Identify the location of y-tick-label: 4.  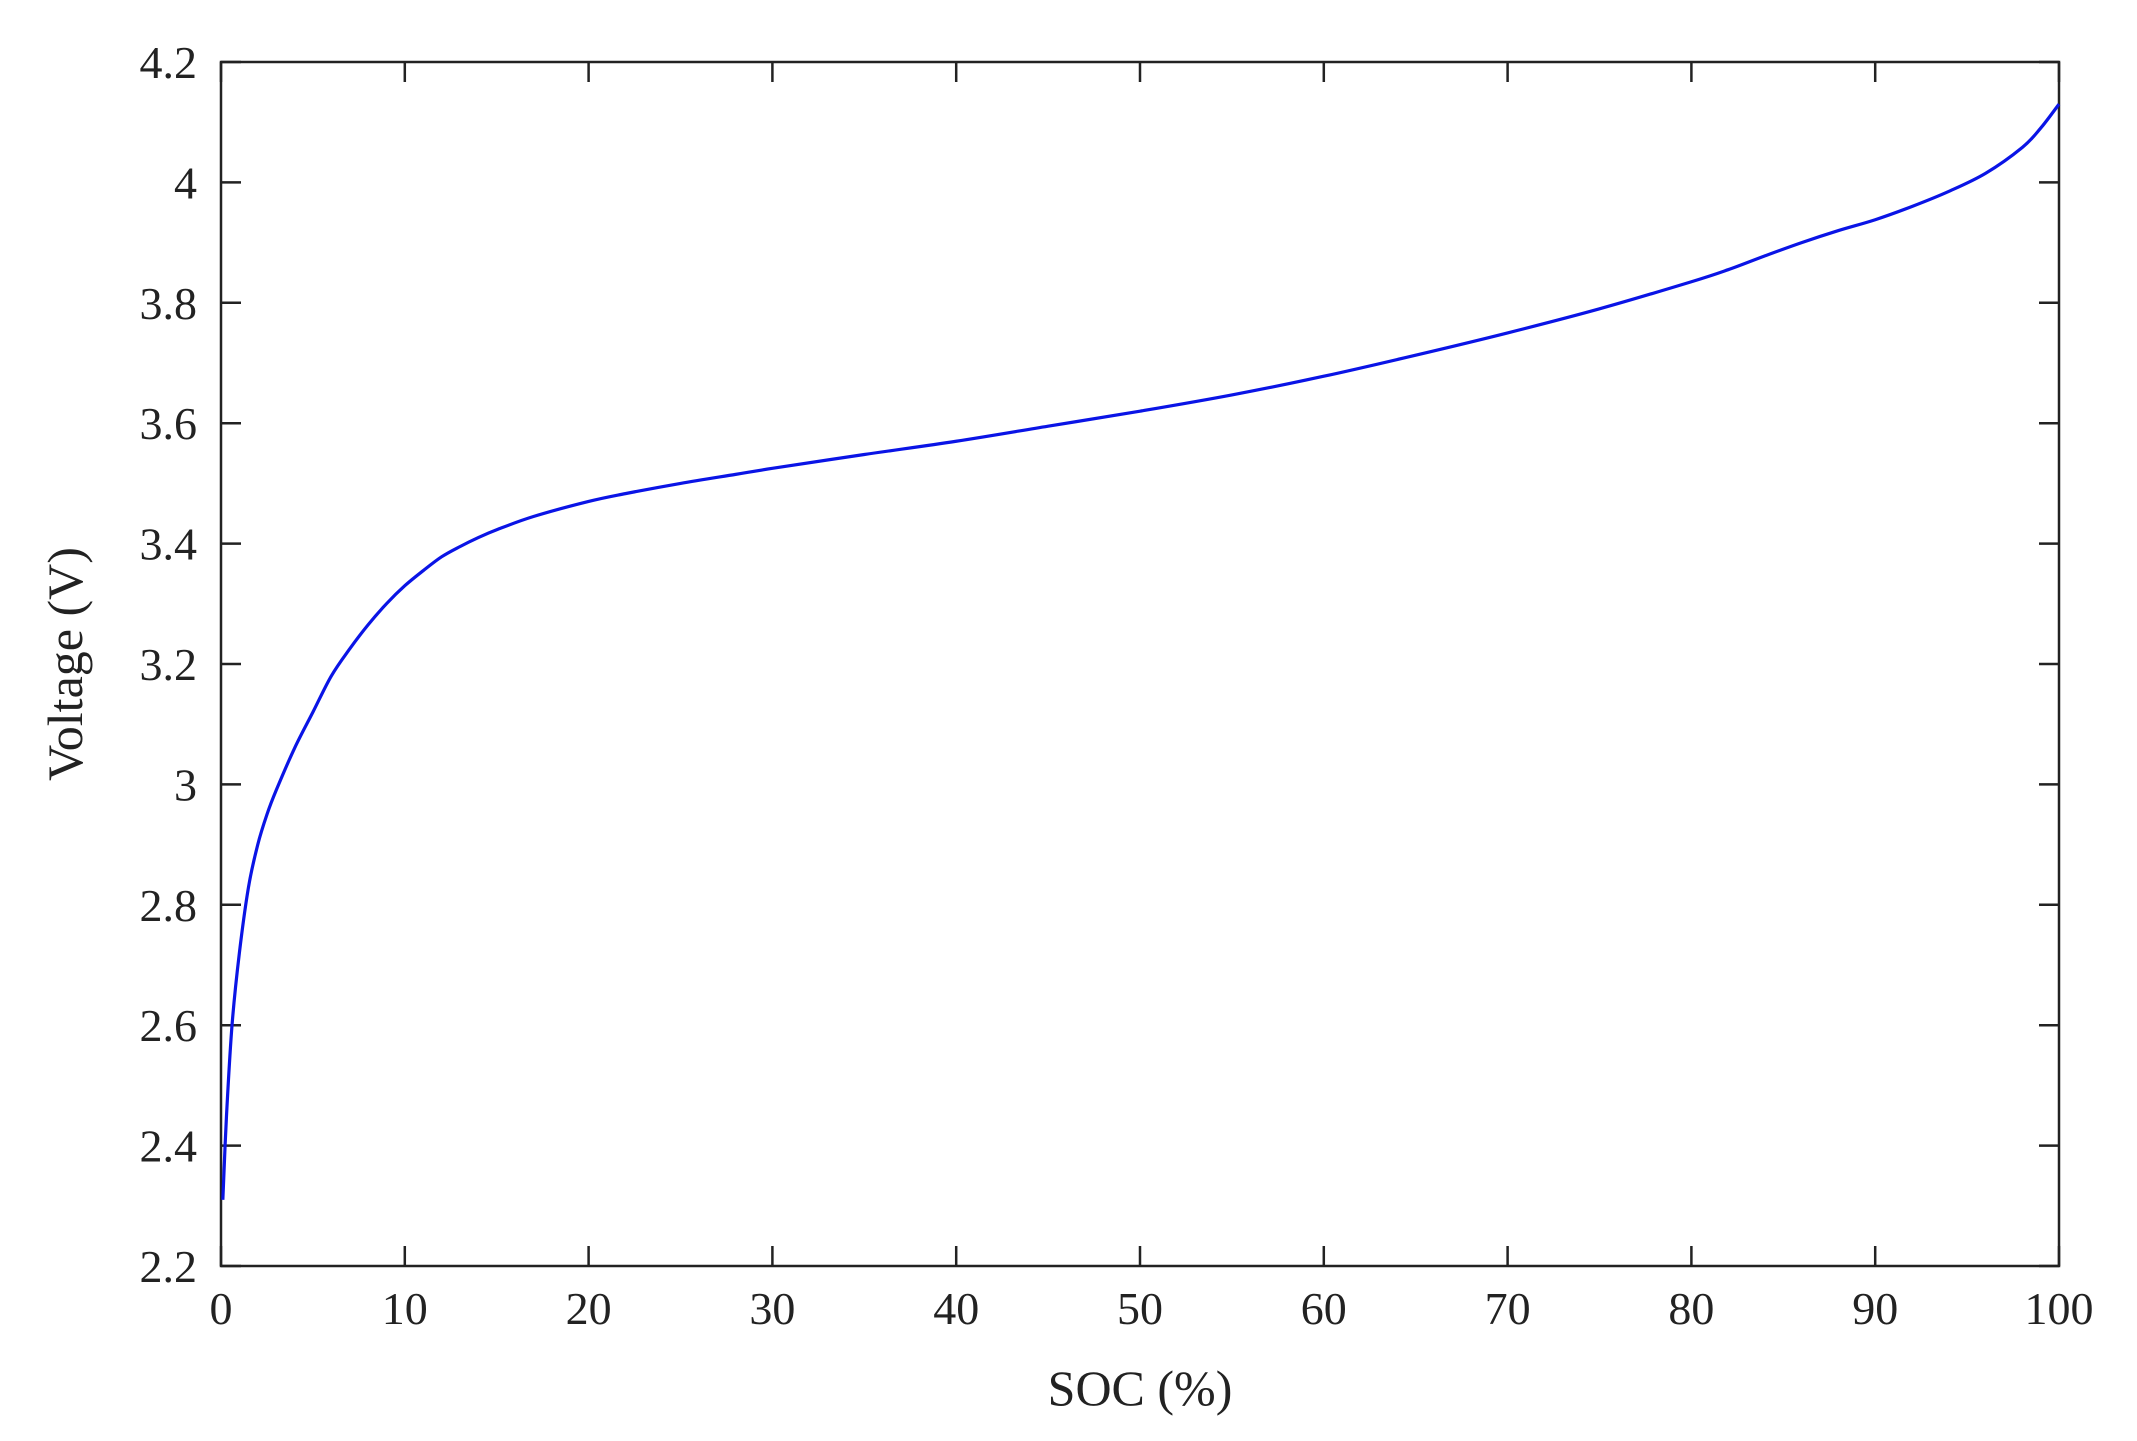
(185, 182).